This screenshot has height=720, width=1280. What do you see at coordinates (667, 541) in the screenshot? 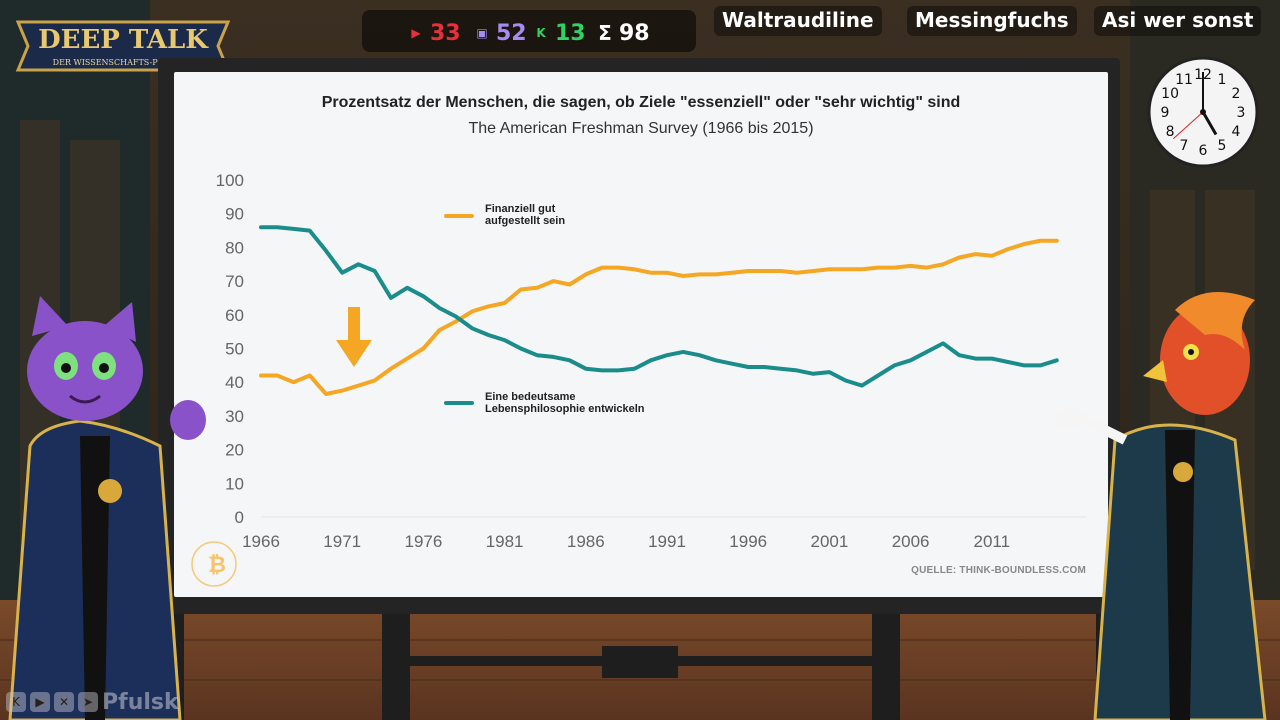
I see `x-tick-label: 1991` at bounding box center [667, 541].